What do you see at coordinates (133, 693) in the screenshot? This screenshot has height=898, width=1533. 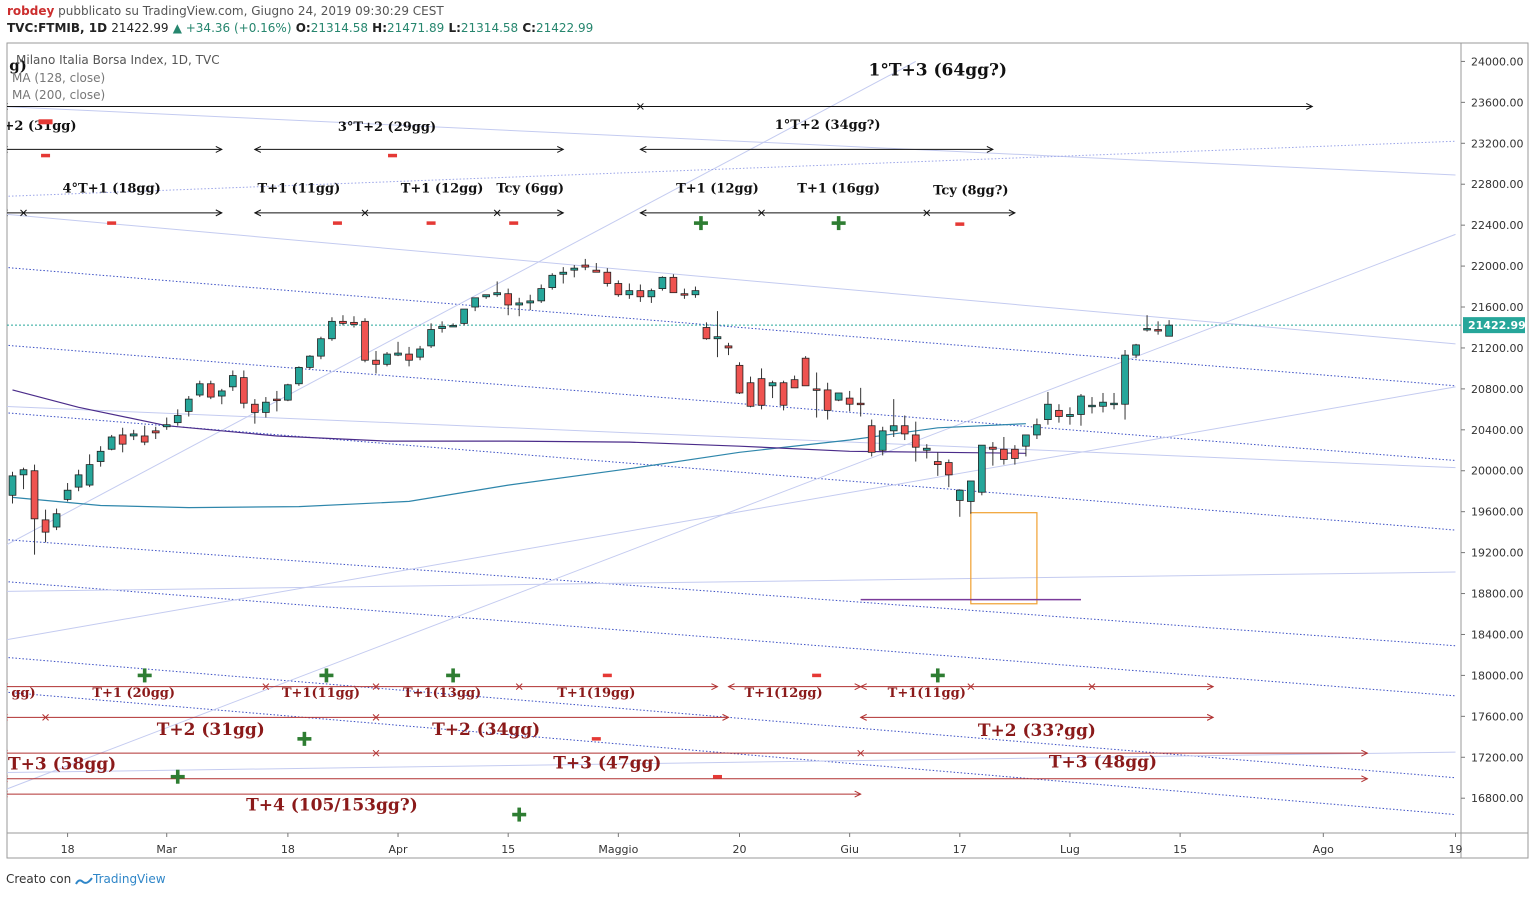 I see `cycle-label-red: T+1 (20gg)` at bounding box center [133, 693].